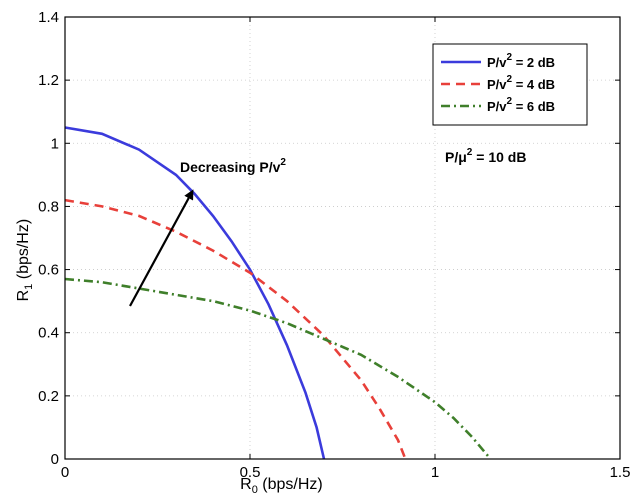  I want to click on legend-label-1: P/v2 = 2 dB, so click(521, 61).